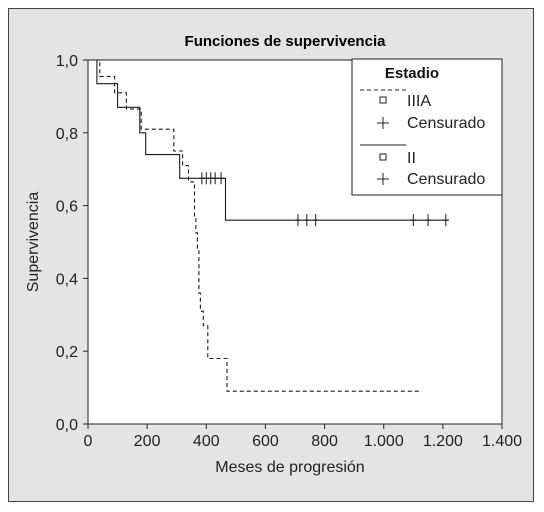 The height and width of the screenshot is (512, 544). I want to click on legend-censor-label-ii: Censurado, so click(446, 179).